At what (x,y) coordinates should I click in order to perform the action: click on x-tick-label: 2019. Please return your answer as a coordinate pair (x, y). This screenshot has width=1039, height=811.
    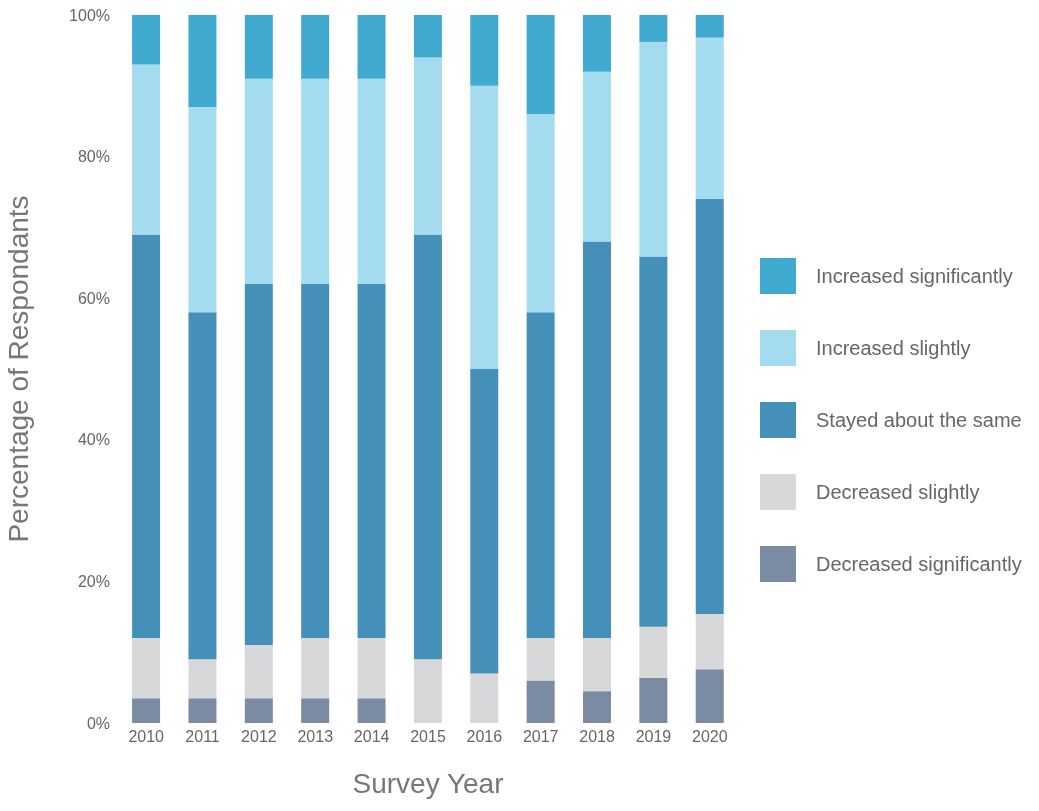
    Looking at the image, I should click on (653, 737).